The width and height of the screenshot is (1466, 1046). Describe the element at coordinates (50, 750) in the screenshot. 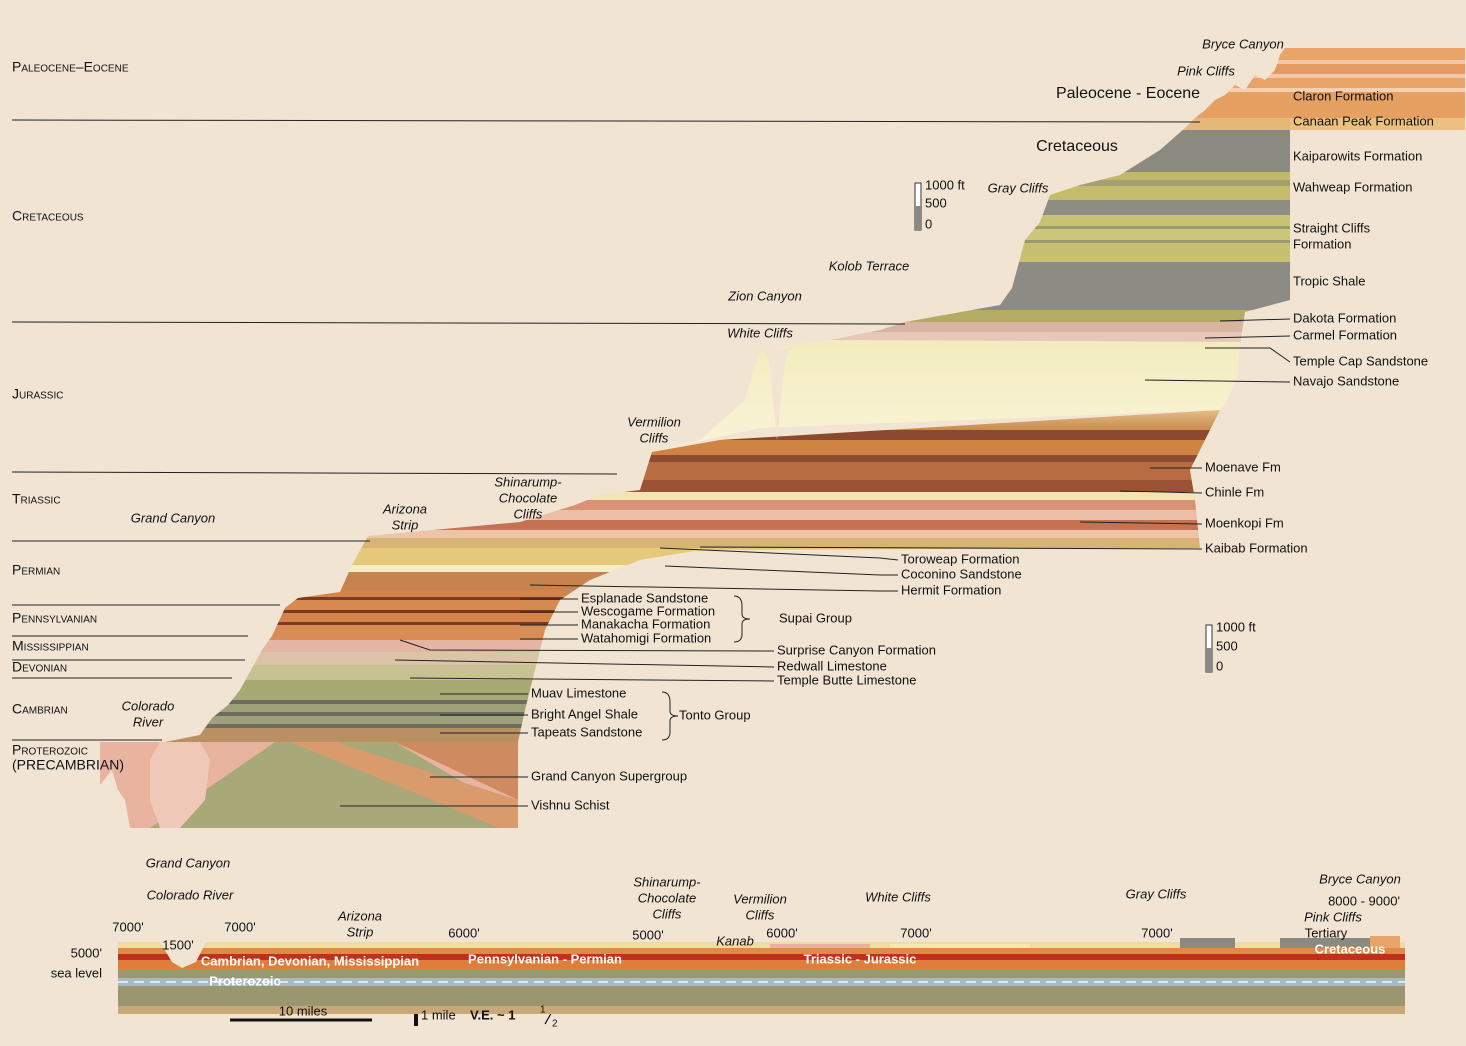

I see `period-label: Proterozoic` at that location.